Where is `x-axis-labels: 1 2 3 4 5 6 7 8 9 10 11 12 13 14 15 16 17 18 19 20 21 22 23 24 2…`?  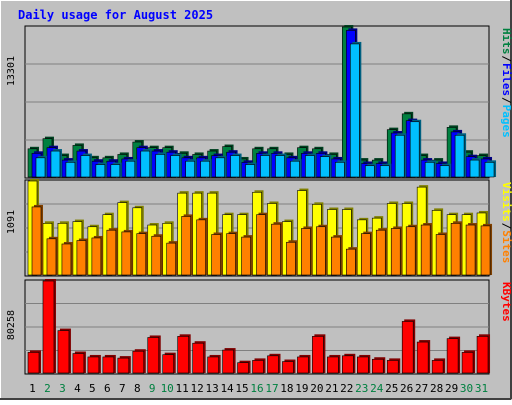
x-axis-labels: 1 2 3 4 5 6 7 8 9 10 11 12 13 14 15 16 17 18 19 20 21 22 23 24 2… is located at coordinates (258, 388).